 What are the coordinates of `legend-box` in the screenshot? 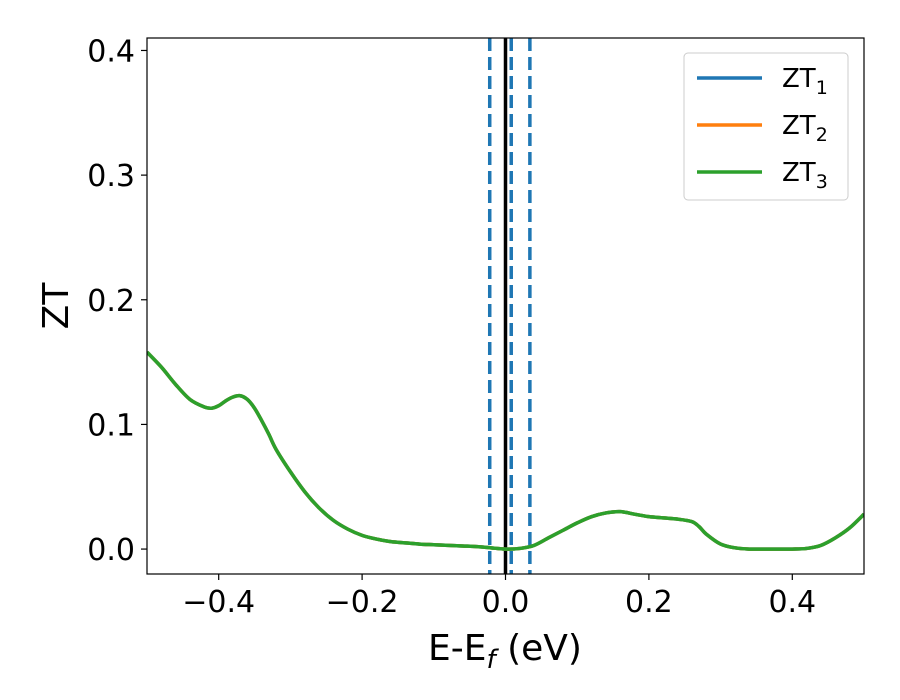 It's located at (766, 126).